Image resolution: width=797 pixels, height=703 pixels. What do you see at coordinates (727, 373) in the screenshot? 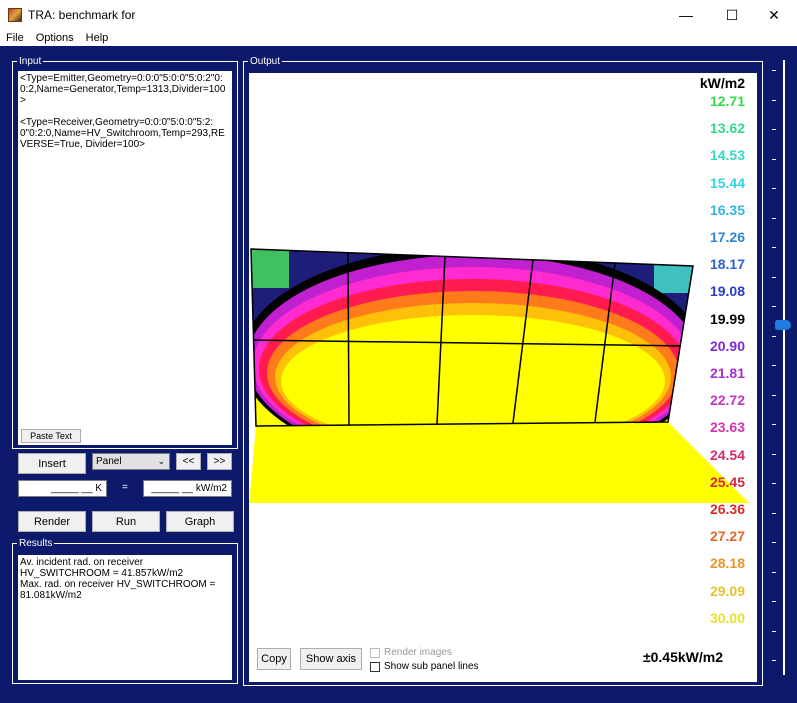
I see `scale-value: 21.81` at bounding box center [727, 373].